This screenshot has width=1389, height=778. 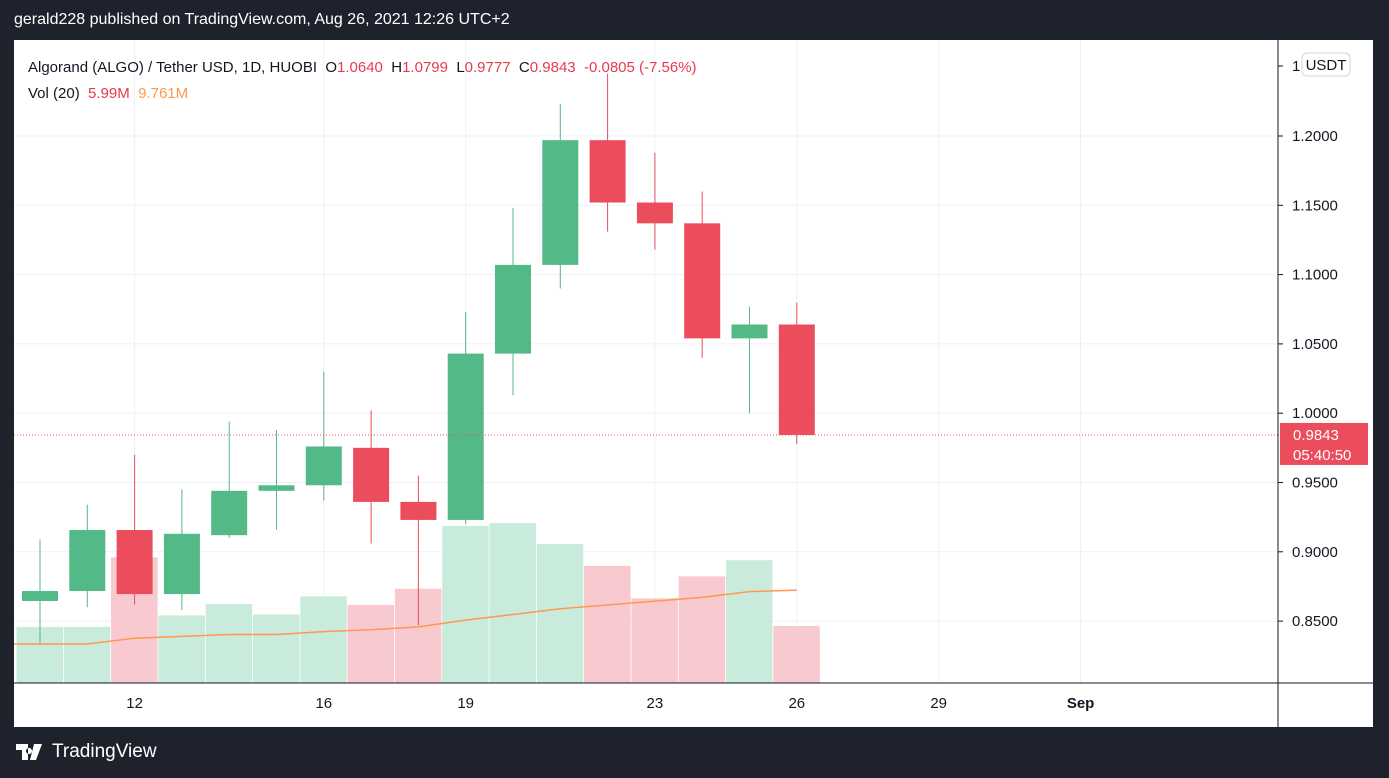 I want to click on volume-value: 5.99M, so click(x=109, y=93).